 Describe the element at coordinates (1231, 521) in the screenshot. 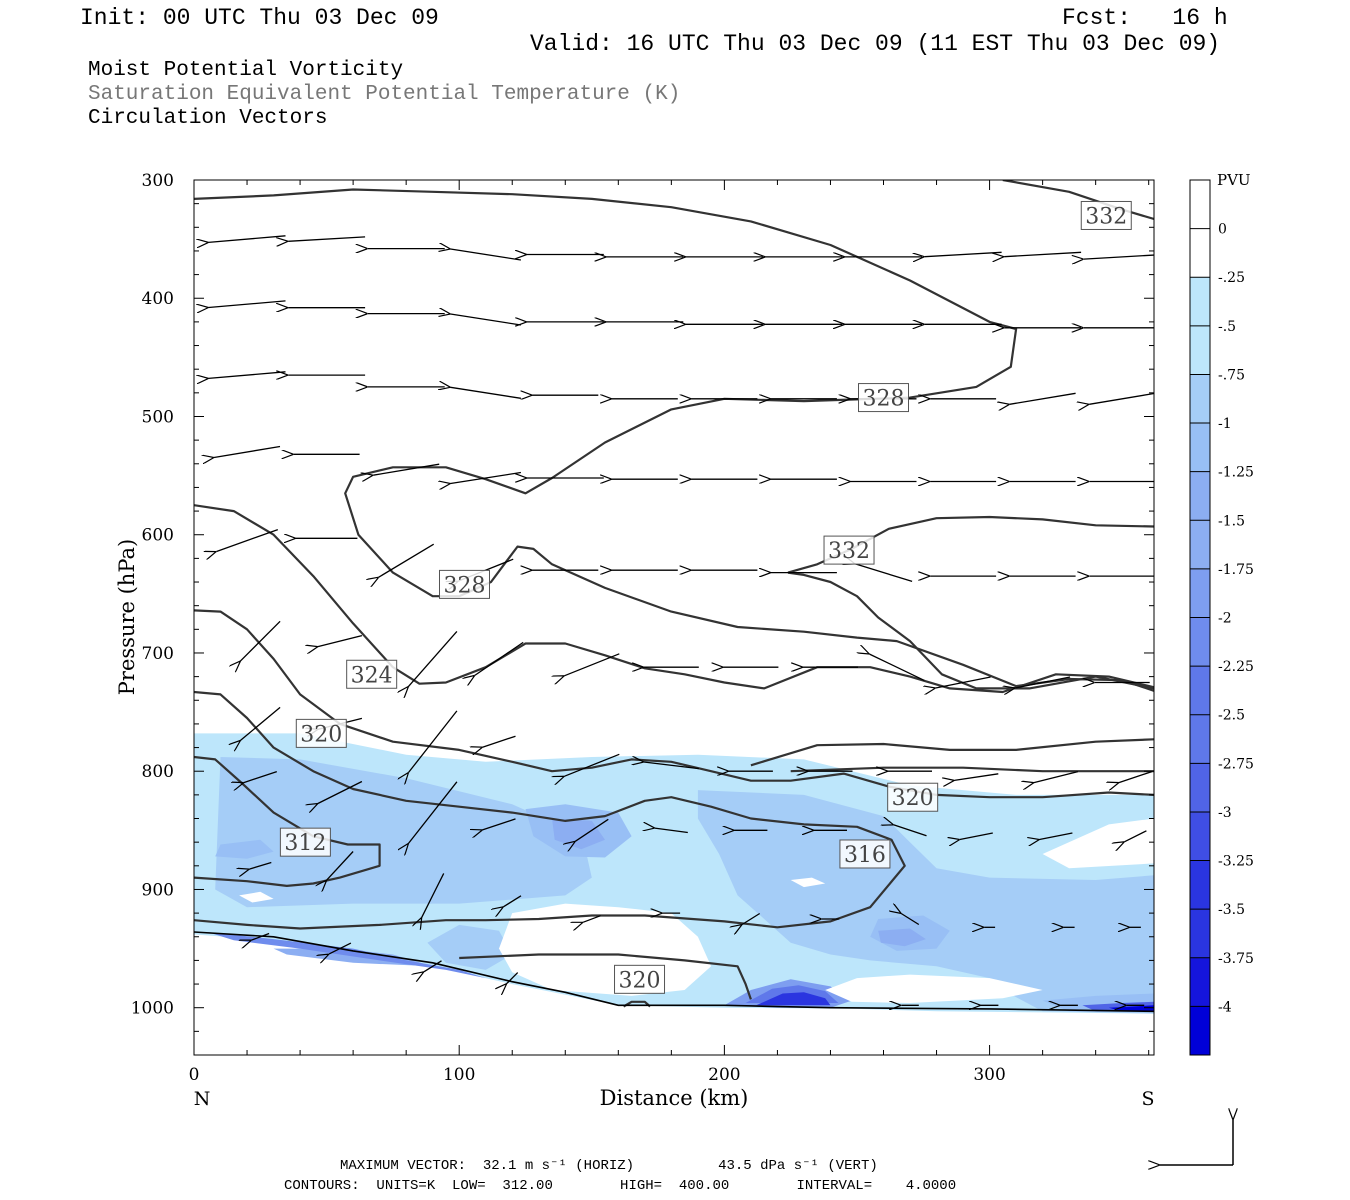

I see `colorbar-label: -1.5` at that location.